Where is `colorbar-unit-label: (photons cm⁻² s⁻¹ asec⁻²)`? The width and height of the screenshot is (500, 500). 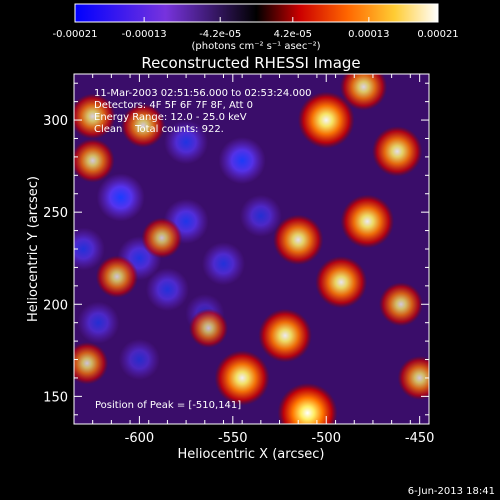
colorbar-unit-label: (photons cm⁻² s⁻¹ asec⁻²) is located at coordinates (255, 46).